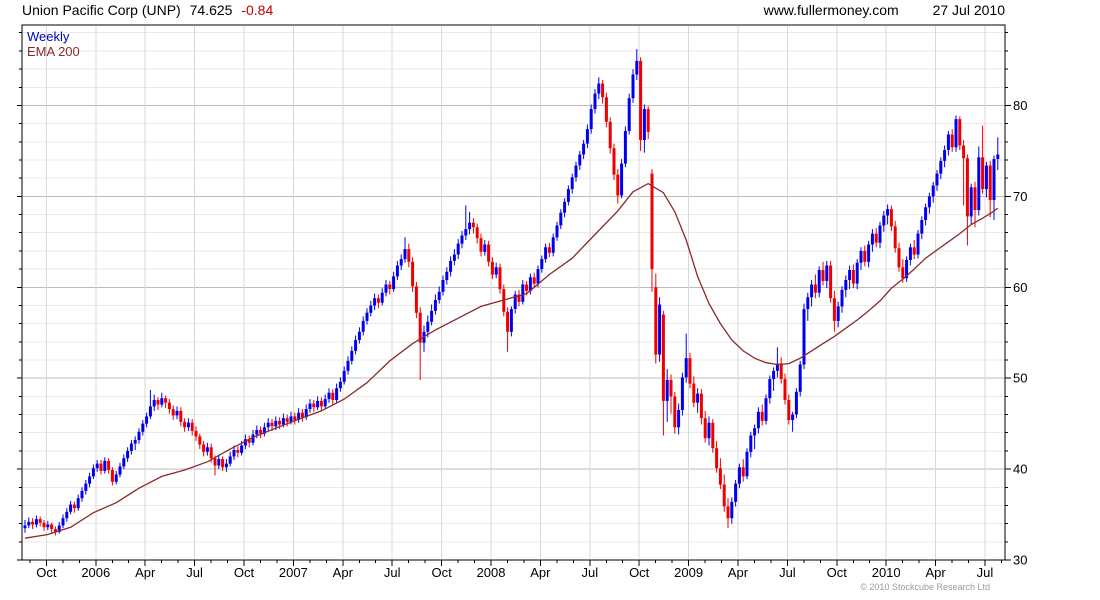 The image size is (1100, 600). I want to click on y-axis-tick-label: 70, so click(1020, 196).